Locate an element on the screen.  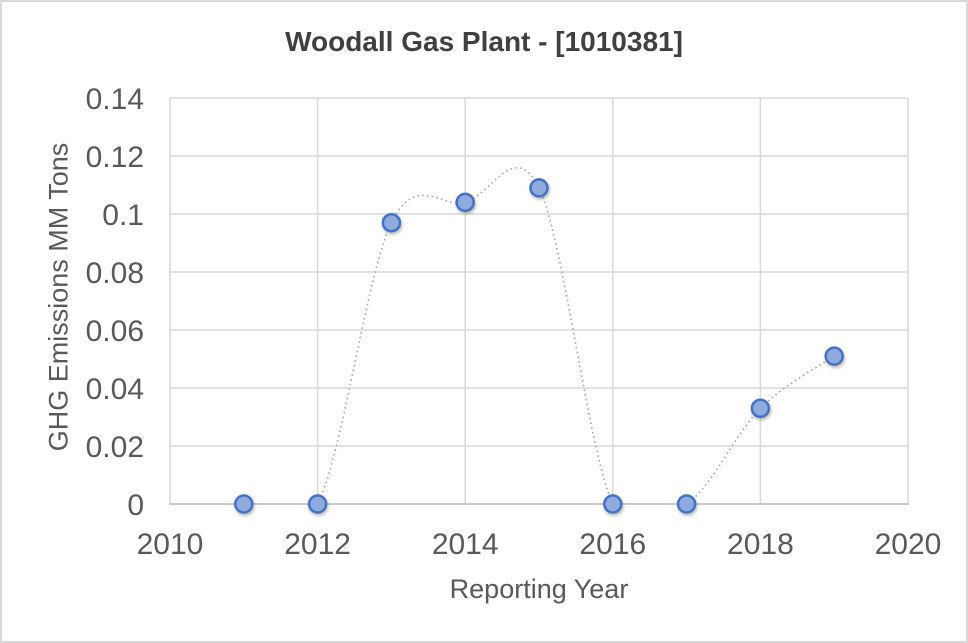
x-tick-label: 2016 is located at coordinates (612, 544).